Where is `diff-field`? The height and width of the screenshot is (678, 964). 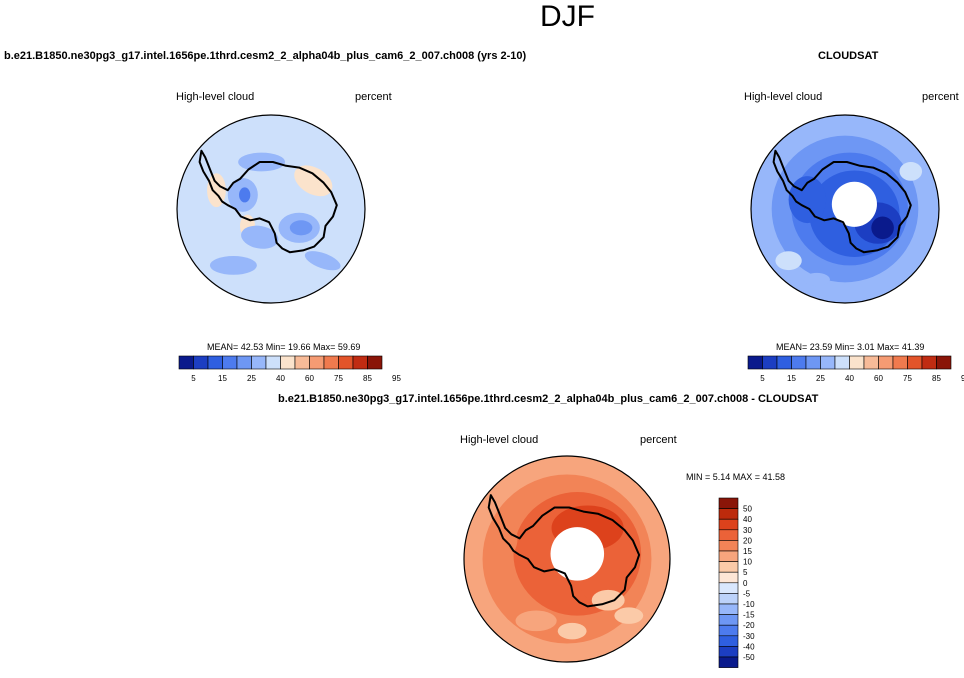 diff-field is located at coordinates (567, 559).